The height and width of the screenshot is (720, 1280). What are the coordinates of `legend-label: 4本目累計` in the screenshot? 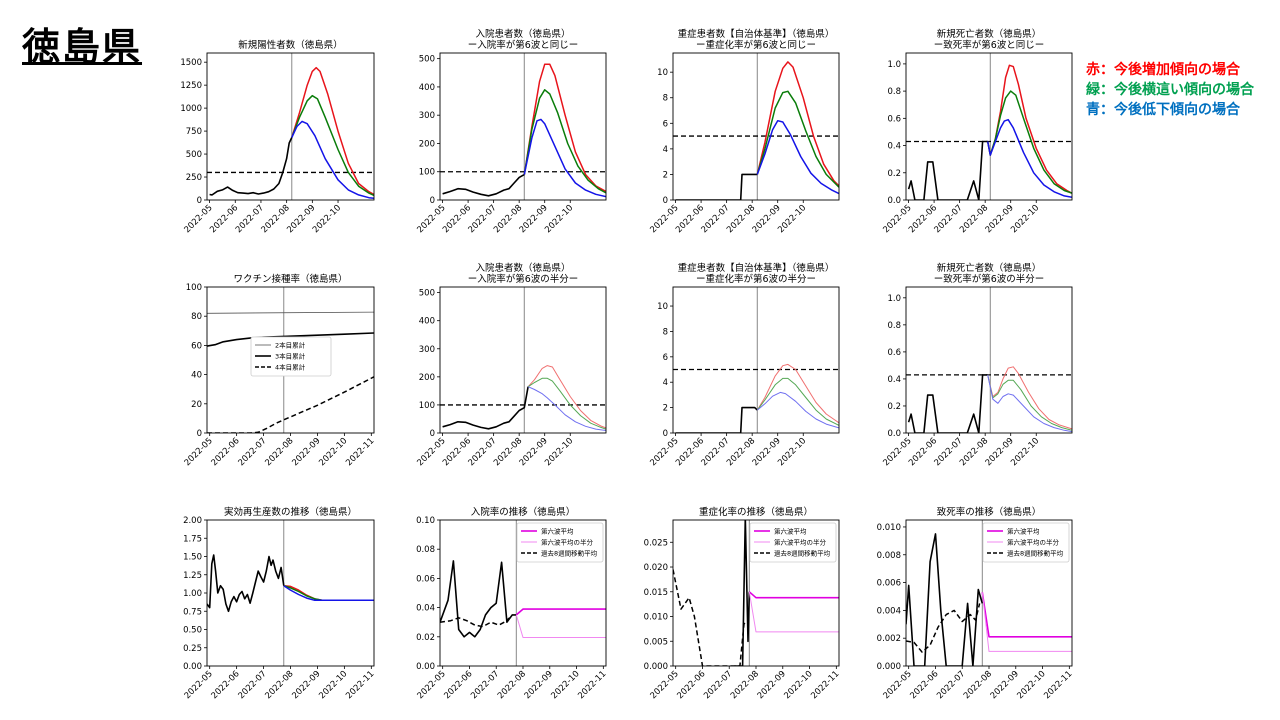 It's located at (290, 367).